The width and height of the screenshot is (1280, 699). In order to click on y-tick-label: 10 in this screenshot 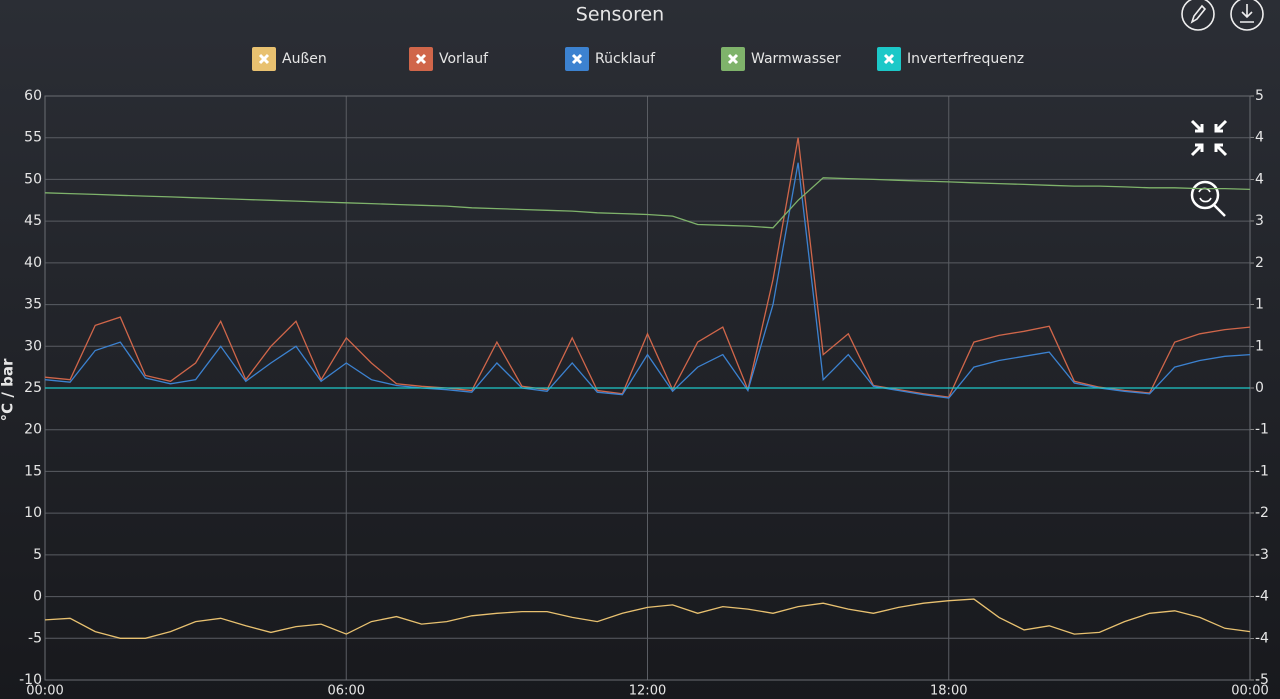, I will do `click(33, 513)`.